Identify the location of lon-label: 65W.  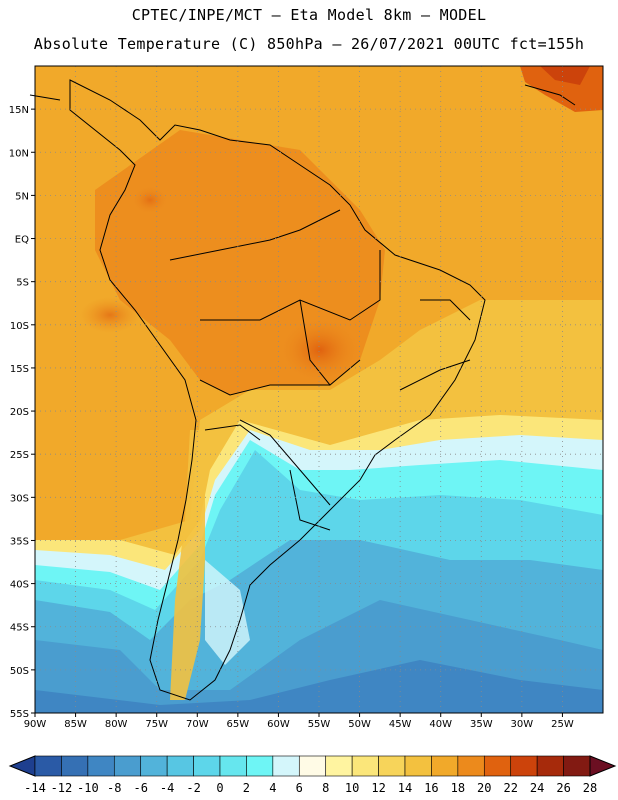
(238, 724).